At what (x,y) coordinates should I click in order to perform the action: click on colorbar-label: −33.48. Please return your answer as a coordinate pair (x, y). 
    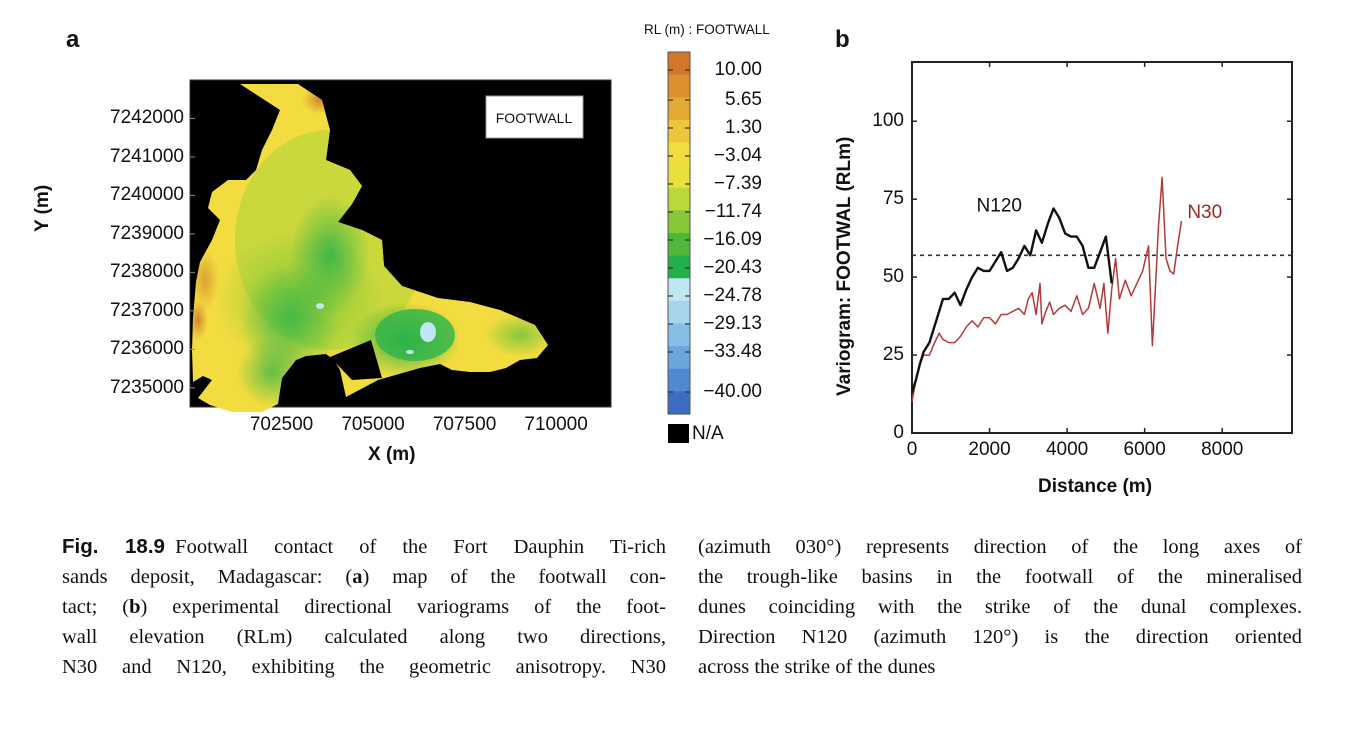
    Looking at the image, I should click on (732, 351).